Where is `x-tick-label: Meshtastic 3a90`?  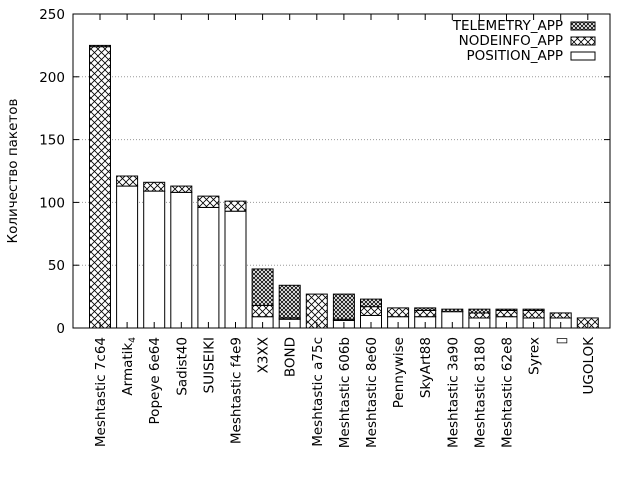
x-tick-label: Meshtastic 3a90 is located at coordinates (453, 392).